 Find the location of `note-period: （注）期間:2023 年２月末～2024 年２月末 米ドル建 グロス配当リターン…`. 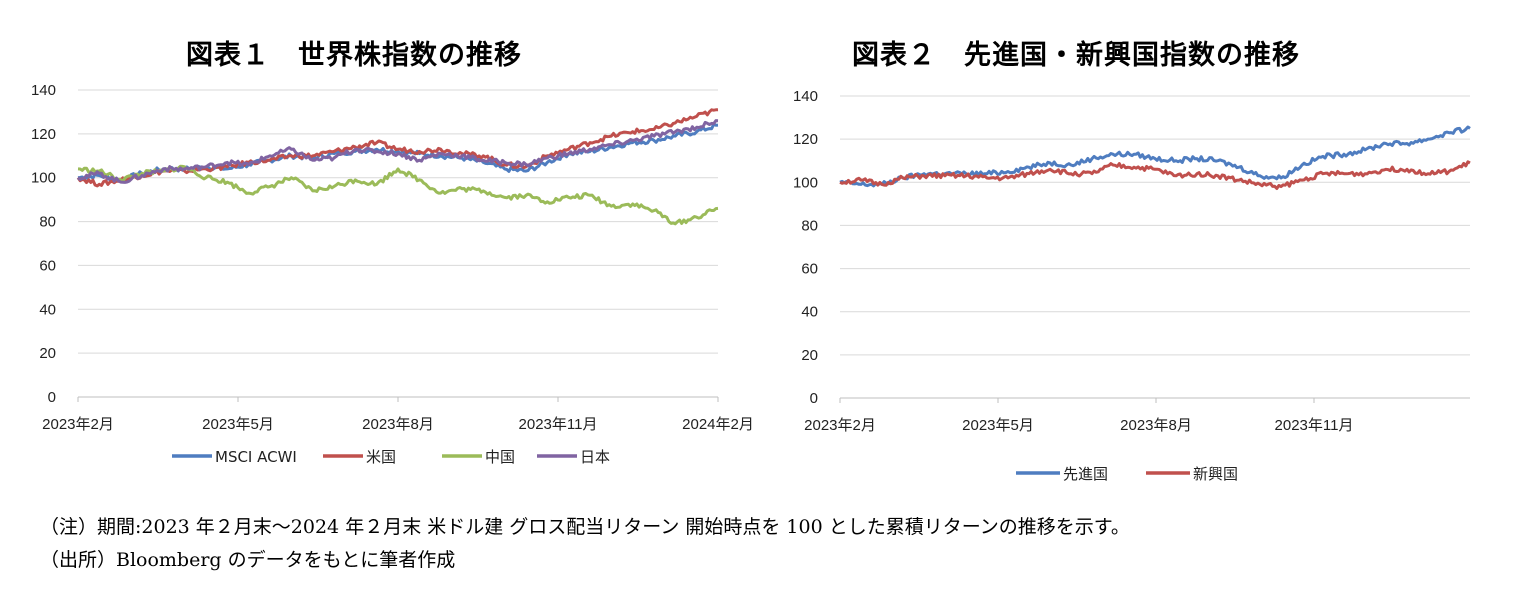

note-period: （注）期間:2023 年２月末～2024 年２月末 米ドル建 グロス配当リターン… is located at coordinates (585, 527).